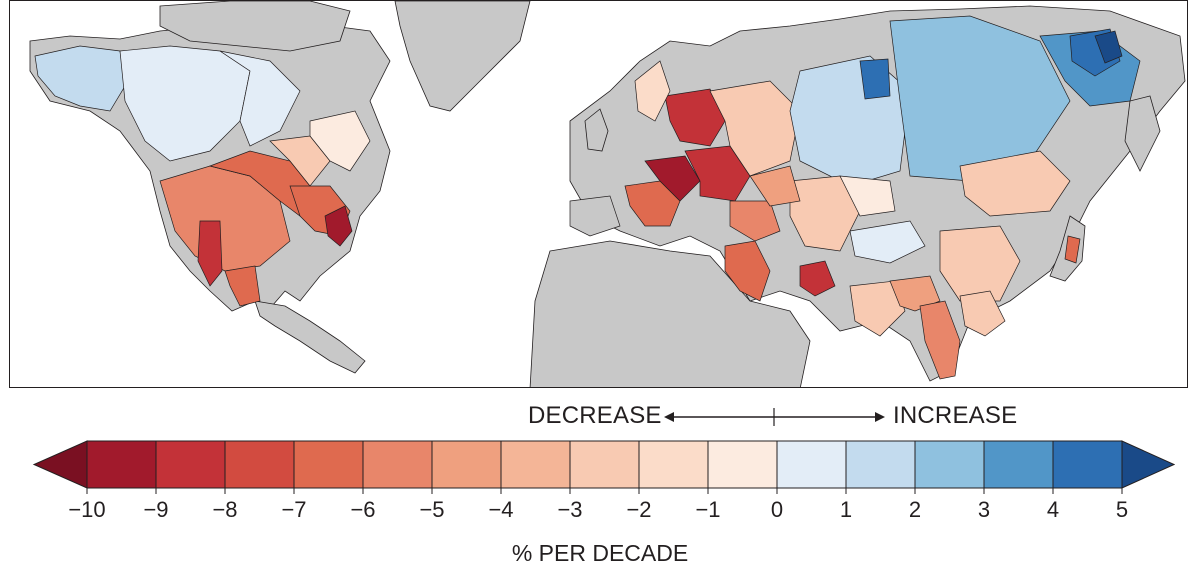  What do you see at coordinates (185, 103) in the screenshot?
I see `basin-canada-west` at bounding box center [185, 103].